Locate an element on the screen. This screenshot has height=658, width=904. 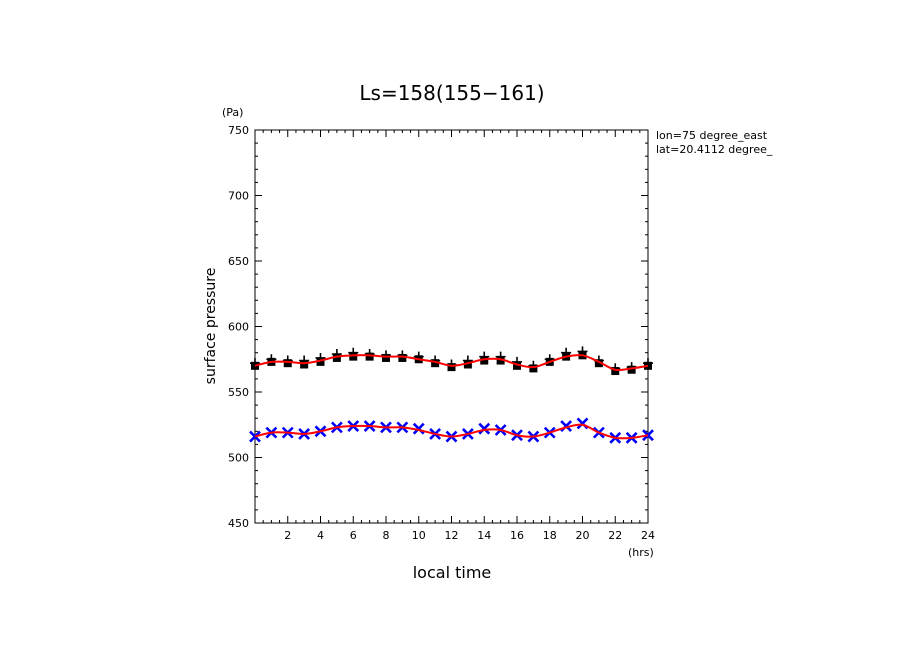
y-tick-label: 700 is located at coordinates (238, 196).